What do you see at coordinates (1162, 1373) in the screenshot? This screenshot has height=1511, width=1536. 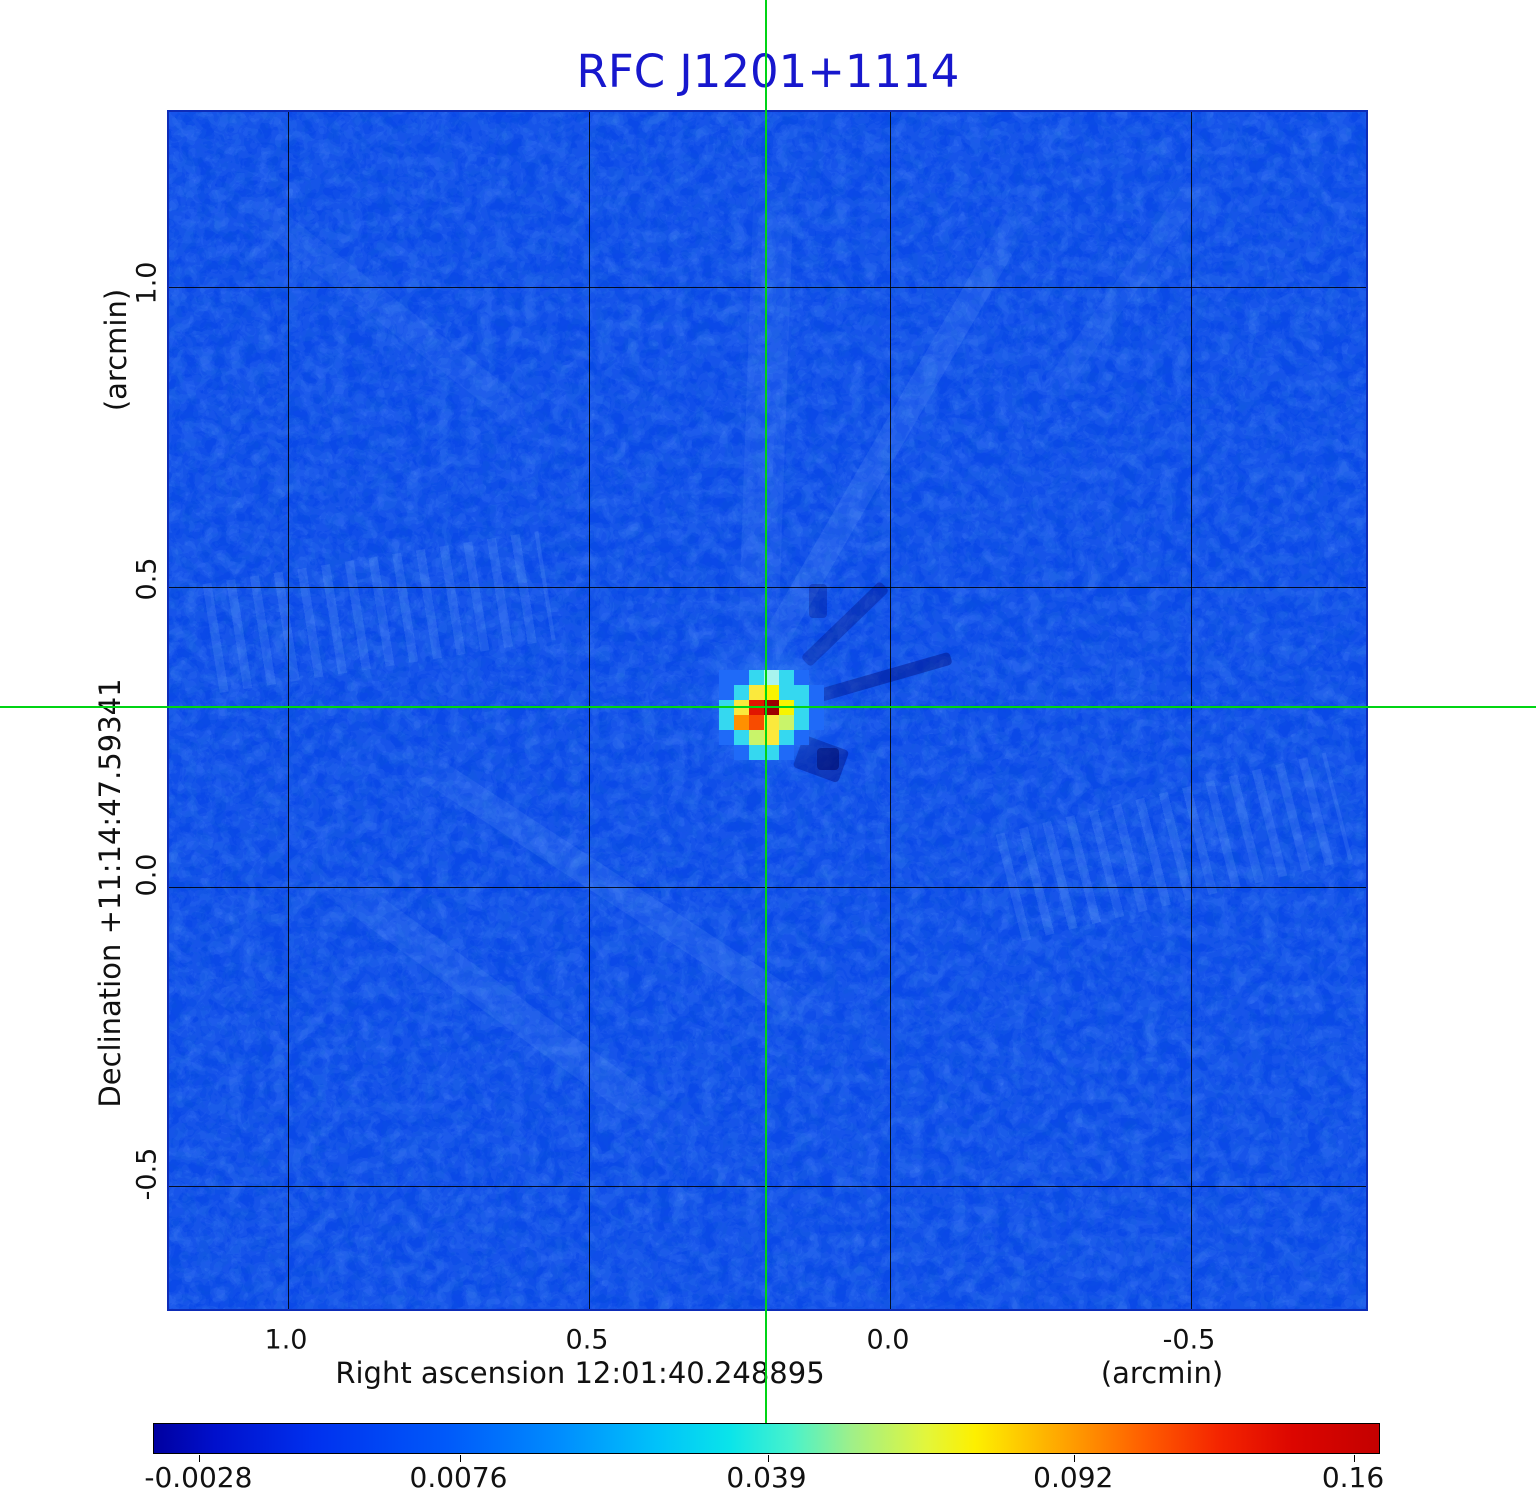 I see `x-axis-unit: (arcmin)` at bounding box center [1162, 1373].